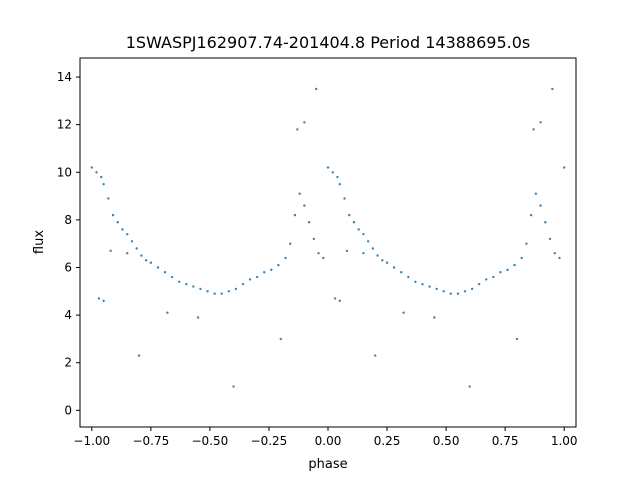 The width and height of the screenshot is (640, 480). Describe the element at coordinates (64, 125) in the screenshot. I see `y-tick-label: 12` at that location.